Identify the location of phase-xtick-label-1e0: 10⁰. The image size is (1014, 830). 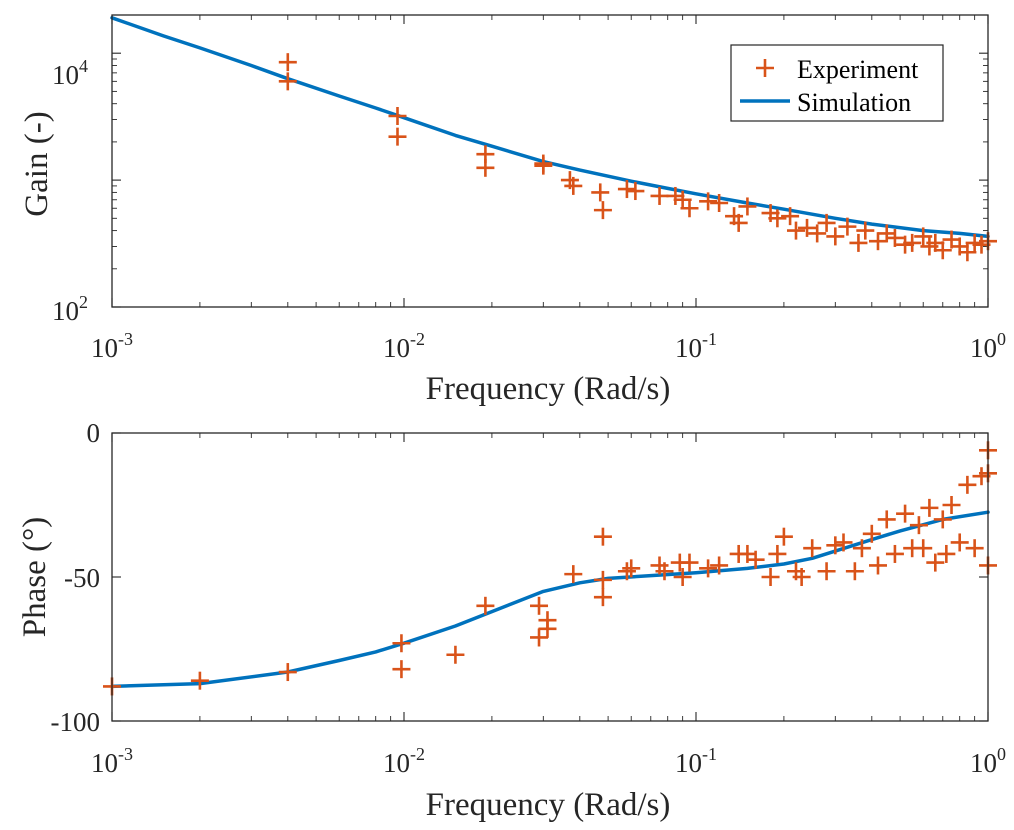
(988, 761).